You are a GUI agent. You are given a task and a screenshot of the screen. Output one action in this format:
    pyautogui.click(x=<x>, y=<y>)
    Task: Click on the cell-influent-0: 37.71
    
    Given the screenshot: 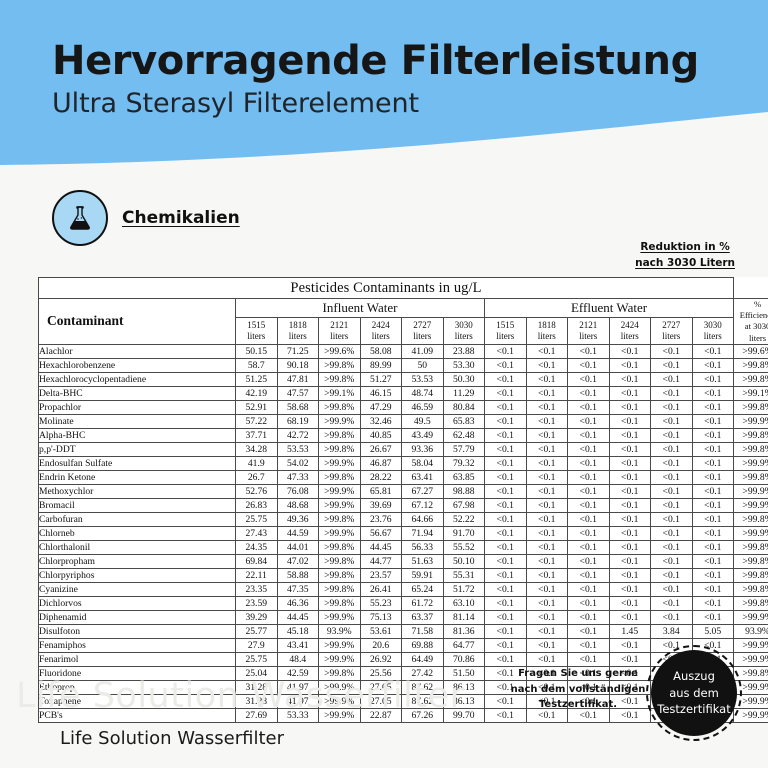 What is the action you would take?
    pyautogui.click(x=256, y=435)
    